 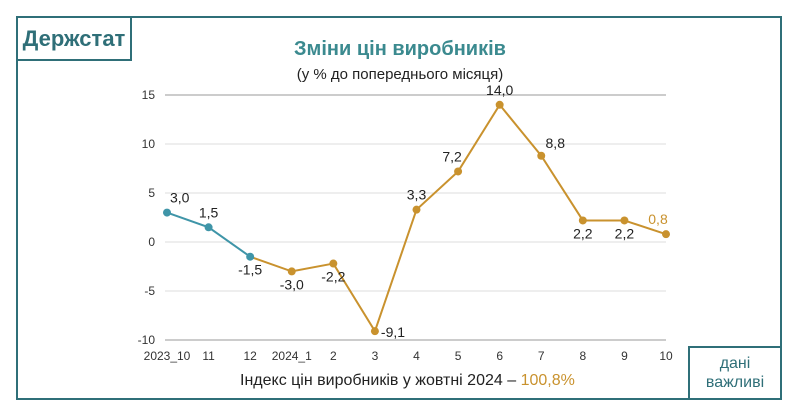 What do you see at coordinates (333, 277) in the screenshot?
I see `data-label: -2,2` at bounding box center [333, 277].